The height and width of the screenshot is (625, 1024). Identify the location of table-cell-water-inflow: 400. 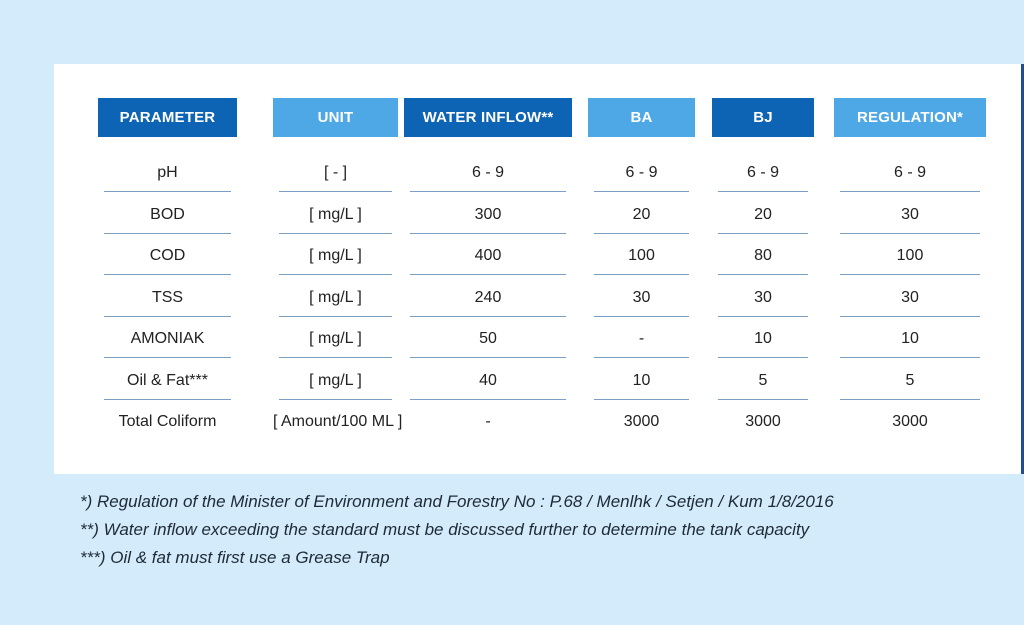
(488, 255).